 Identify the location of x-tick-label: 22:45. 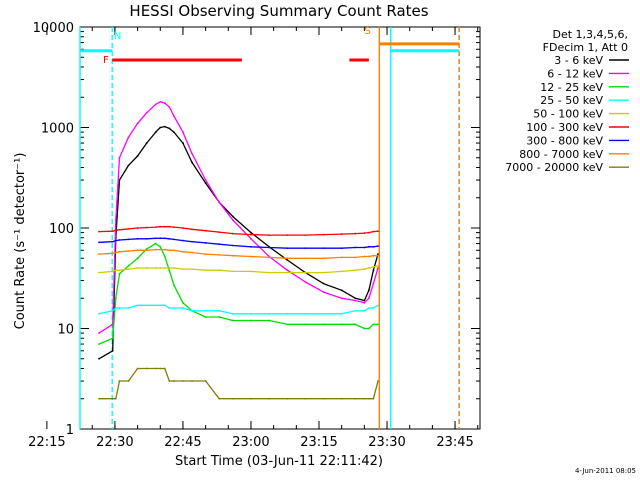
(182, 442).